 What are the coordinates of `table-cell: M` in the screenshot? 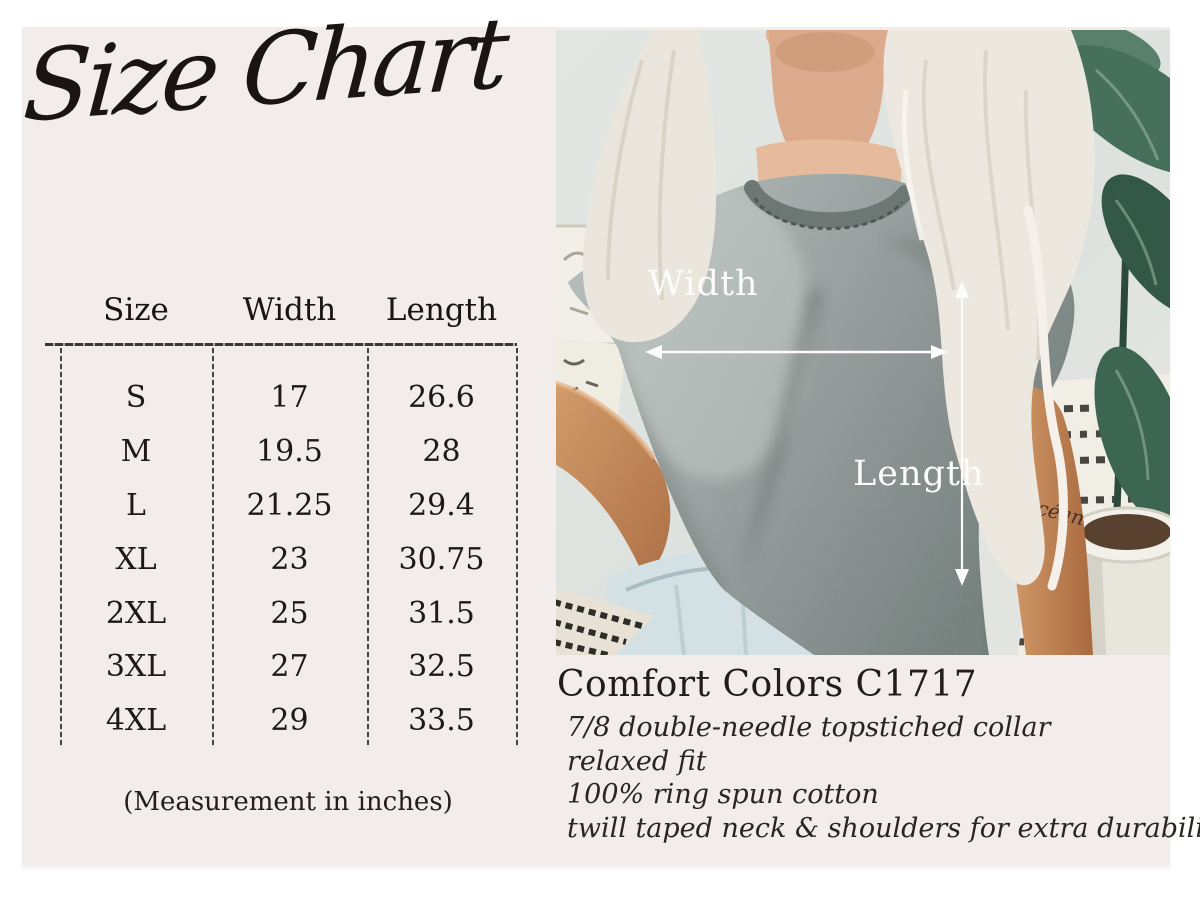 It's located at (136, 452).